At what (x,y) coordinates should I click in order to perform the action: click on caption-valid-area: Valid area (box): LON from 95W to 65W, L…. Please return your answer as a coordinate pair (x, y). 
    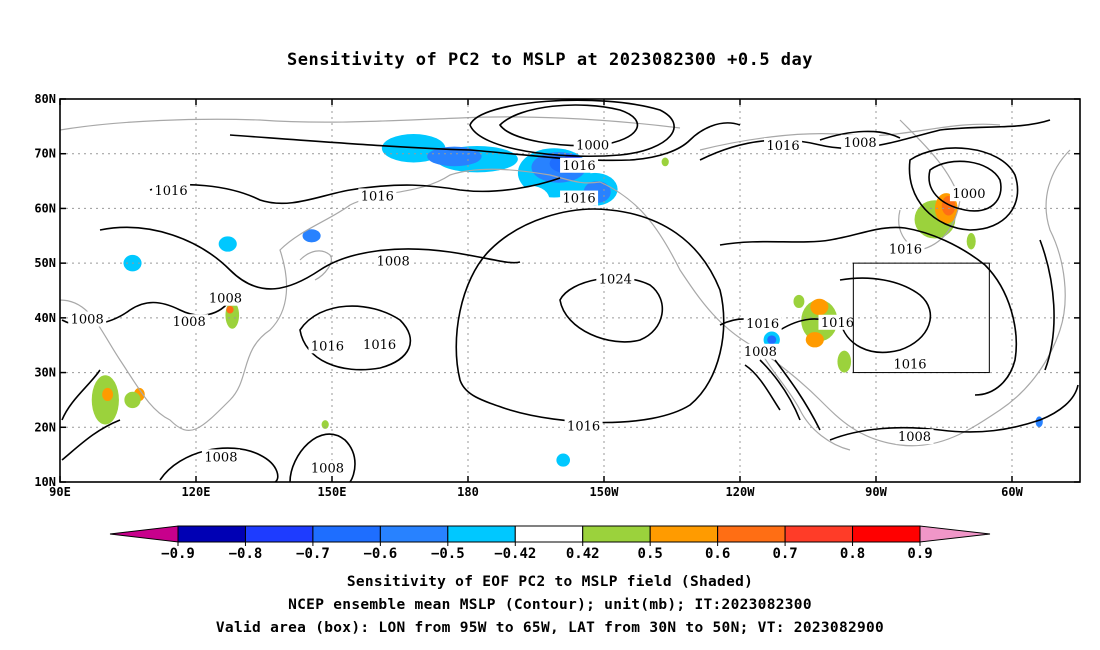
    Looking at the image, I should click on (550, 628).